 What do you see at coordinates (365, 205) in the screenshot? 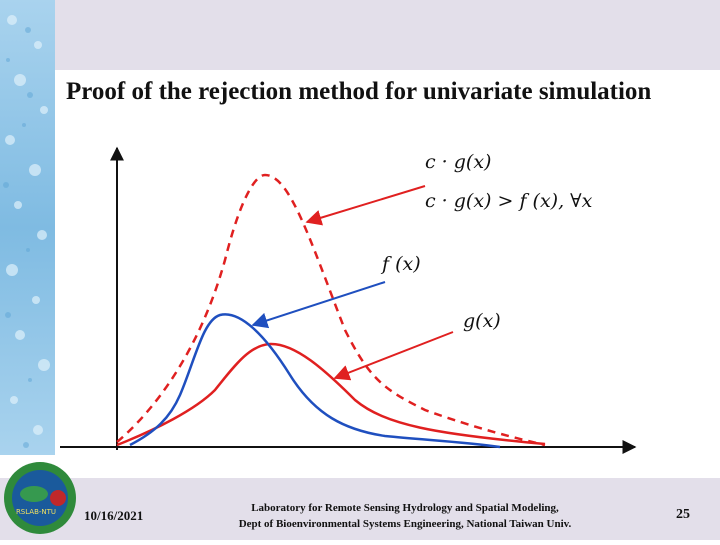
I see `cg-arrow` at bounding box center [365, 205].